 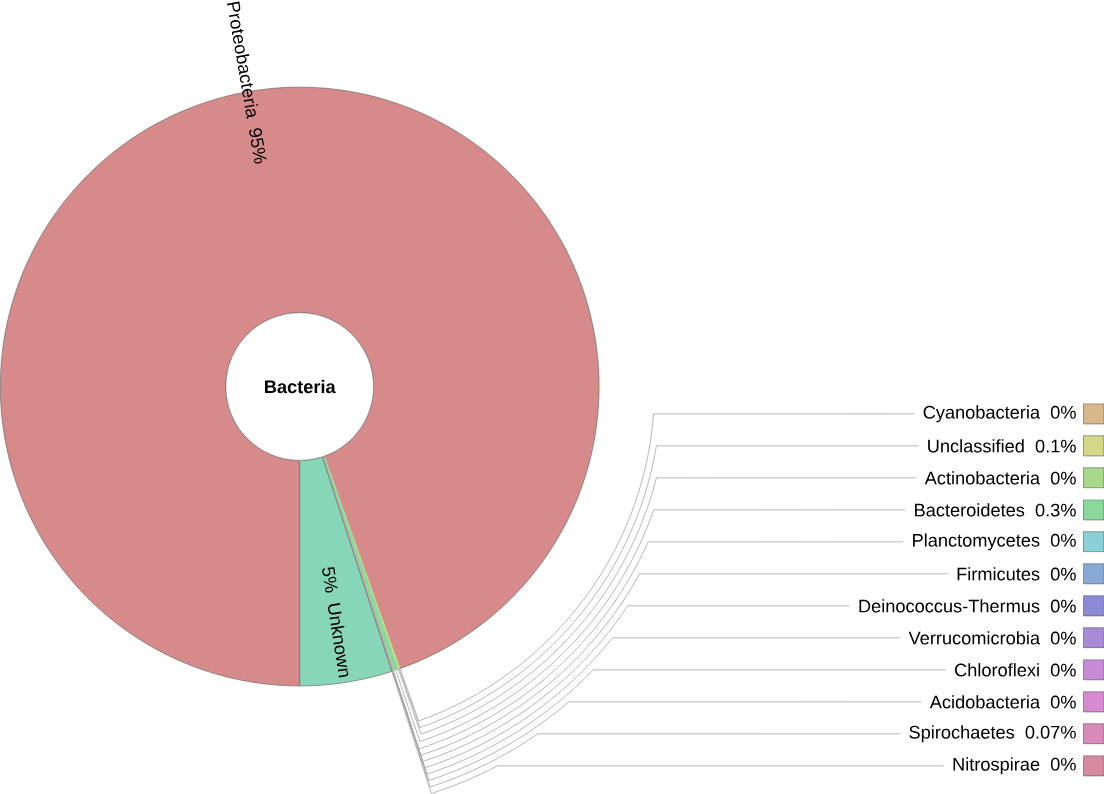 What do you see at coordinates (976, 446) in the screenshot?
I see `slice-label: Unclassified` at bounding box center [976, 446].